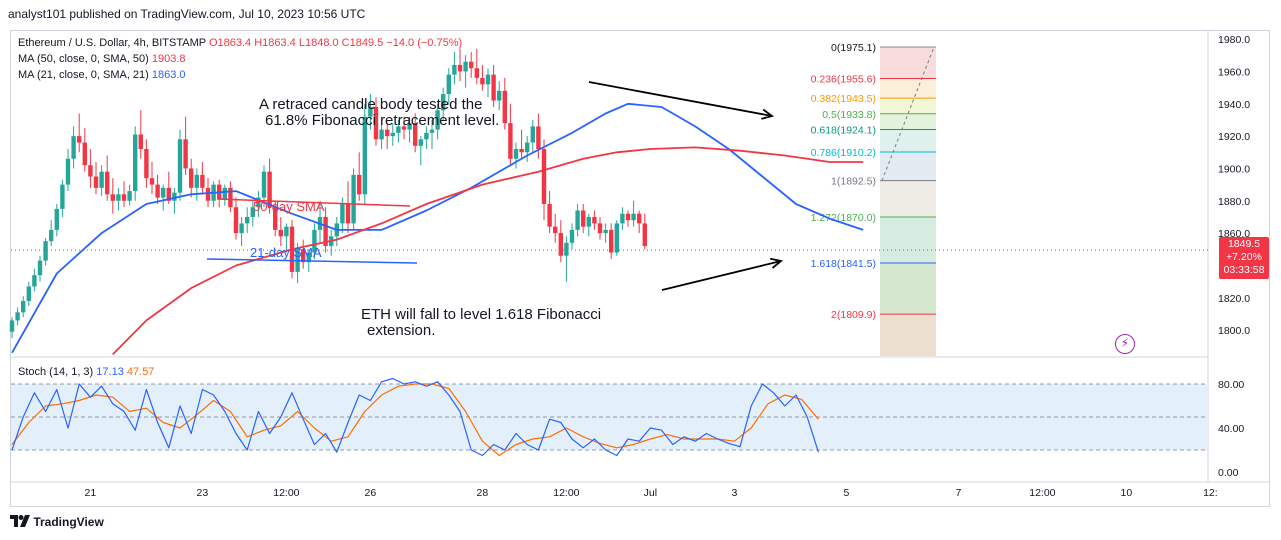 The height and width of the screenshot is (540, 1281). I want to click on stoch-d-value: 47.57, so click(140, 372).